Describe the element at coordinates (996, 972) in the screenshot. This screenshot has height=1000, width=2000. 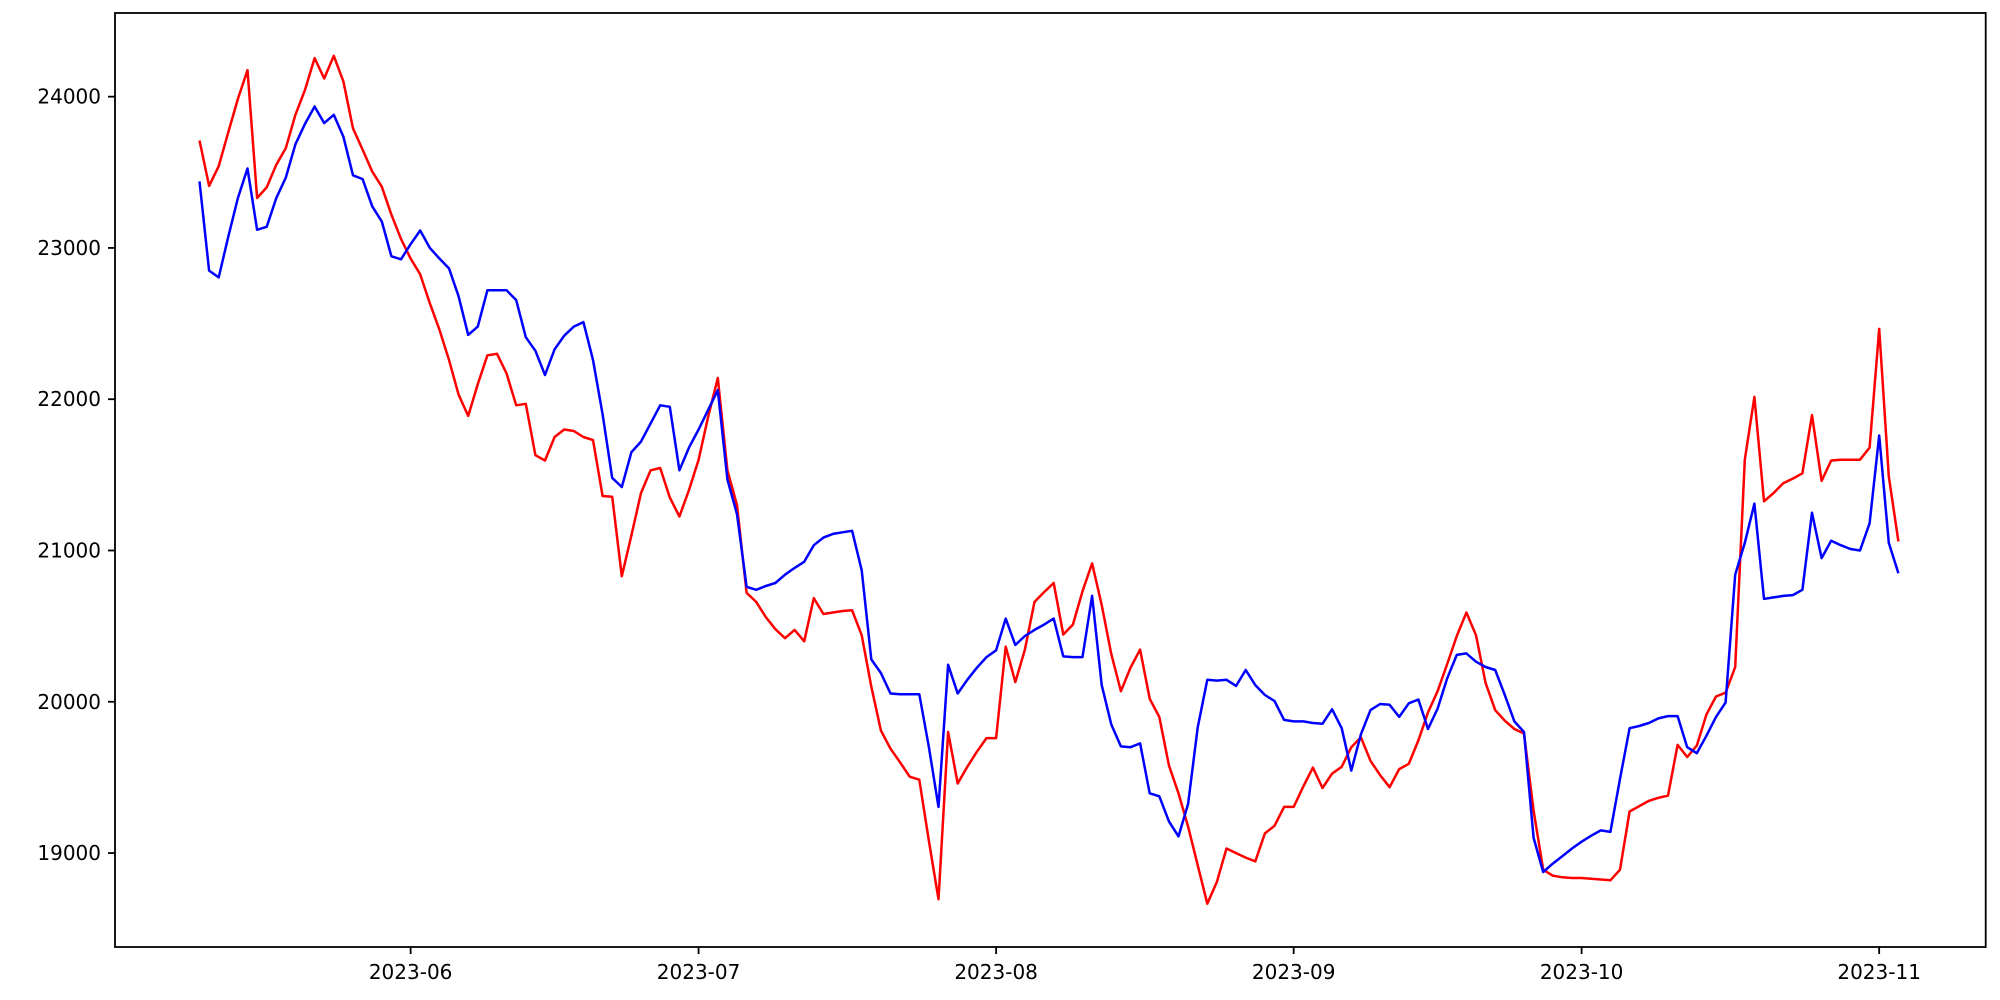
I see `x-tick-label: 2023-08` at that location.